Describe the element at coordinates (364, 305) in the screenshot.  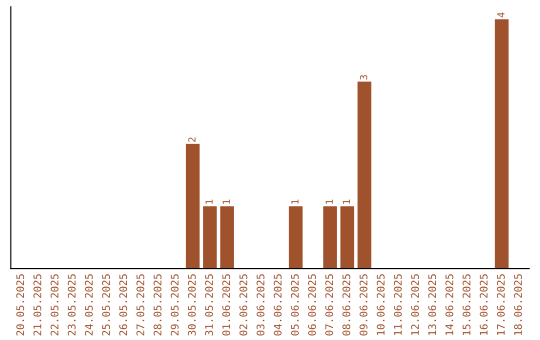
I see `x-tick-label: 09.06.2025` at that location.